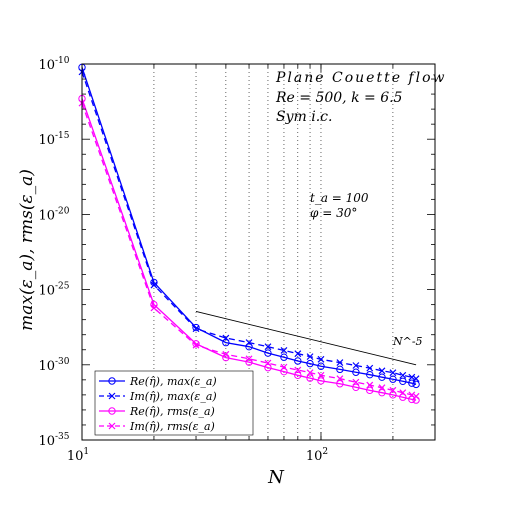 This screenshot has height=518, width=518. I want to click on legend-label: Re(η̂), rms(ε_a), so click(172, 411).